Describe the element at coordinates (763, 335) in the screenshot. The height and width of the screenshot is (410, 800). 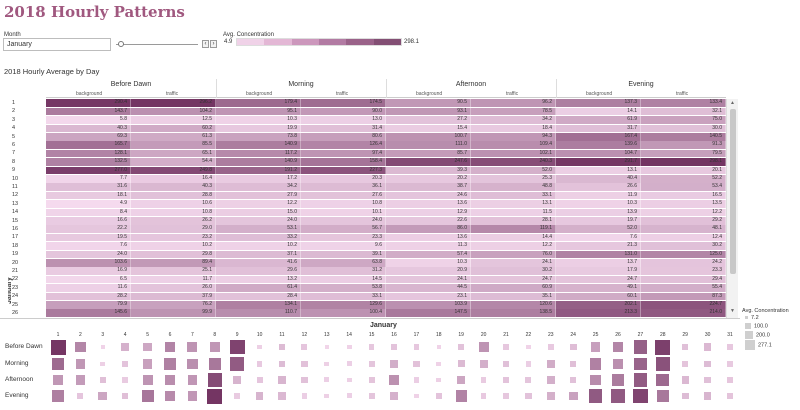
I see `size-legend-value: 200.0` at that location.